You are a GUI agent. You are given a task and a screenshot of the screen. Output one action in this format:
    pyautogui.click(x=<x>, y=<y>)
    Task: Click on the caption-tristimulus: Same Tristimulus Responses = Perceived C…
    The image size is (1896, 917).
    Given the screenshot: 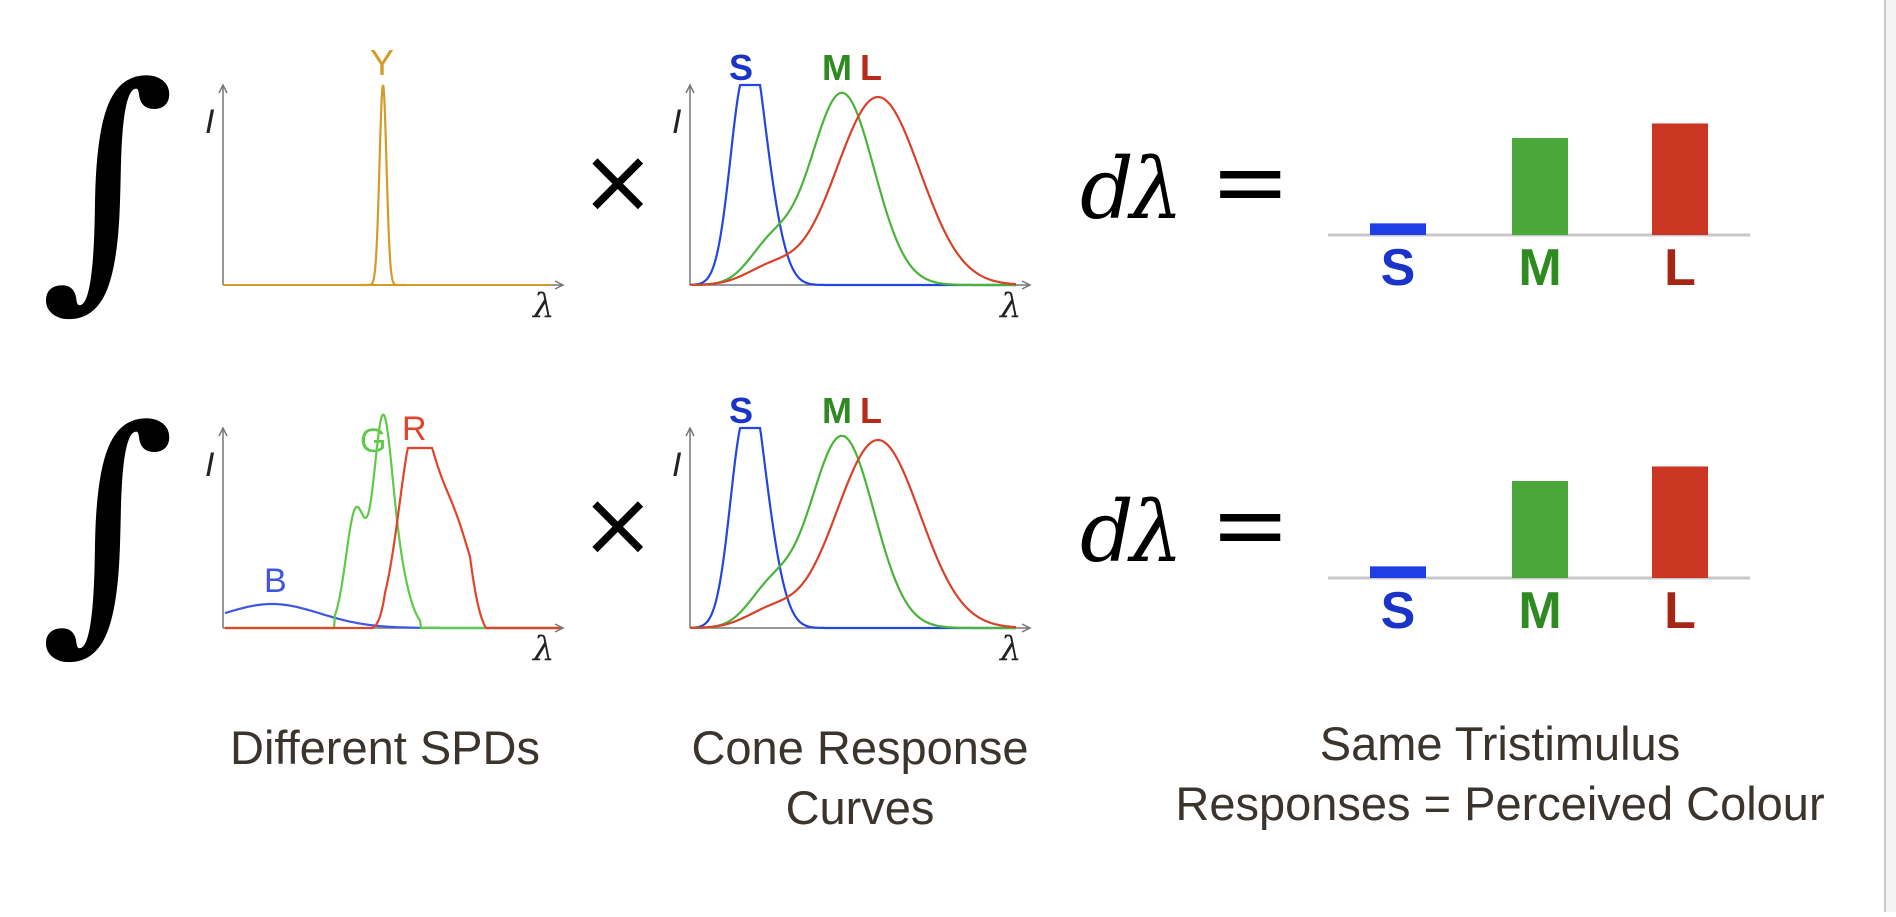 What is the action you would take?
    pyautogui.click(x=1500, y=774)
    